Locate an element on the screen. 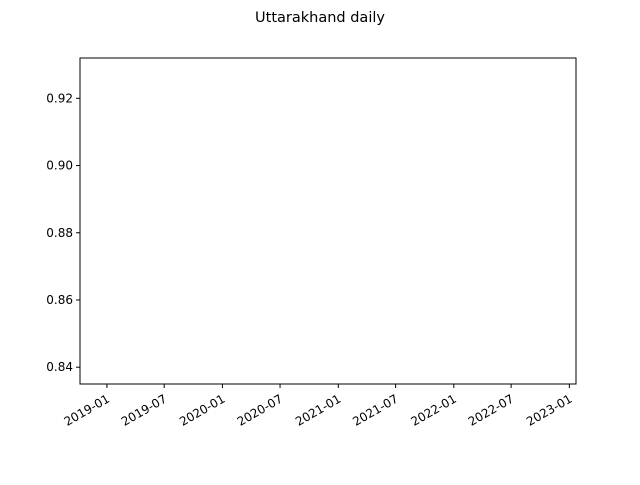 This screenshot has height=485, width=640. y-tick-label: 0.92 is located at coordinates (59, 98).